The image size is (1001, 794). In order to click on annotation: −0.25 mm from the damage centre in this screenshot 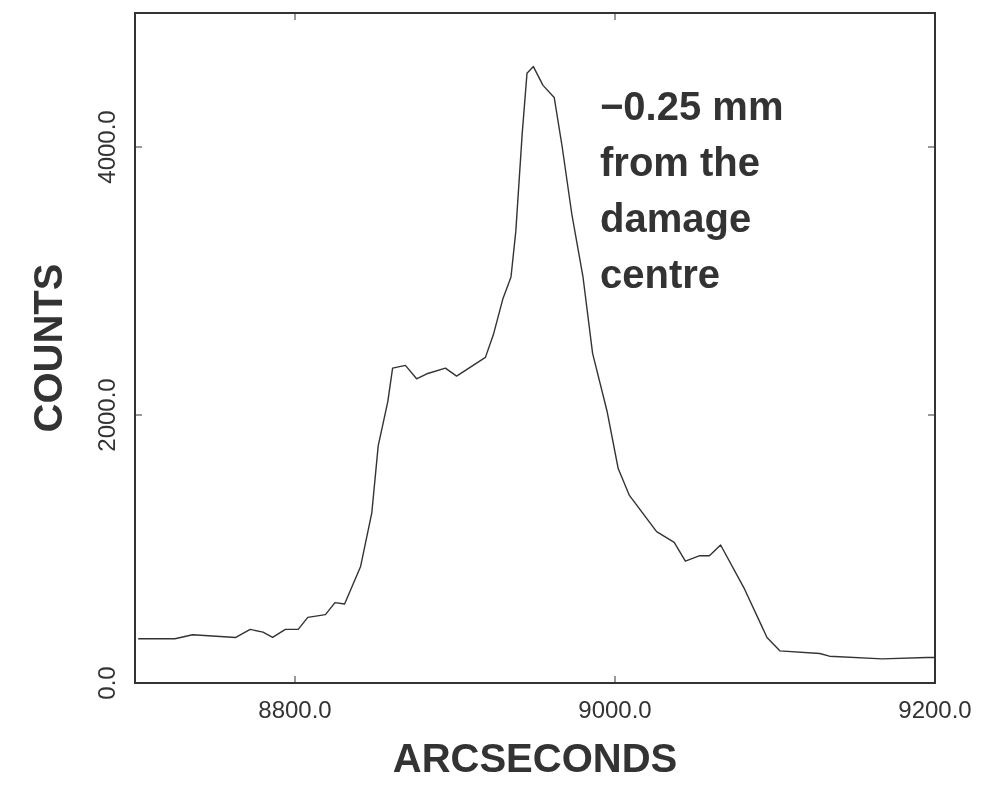, I will do `click(692, 190)`.